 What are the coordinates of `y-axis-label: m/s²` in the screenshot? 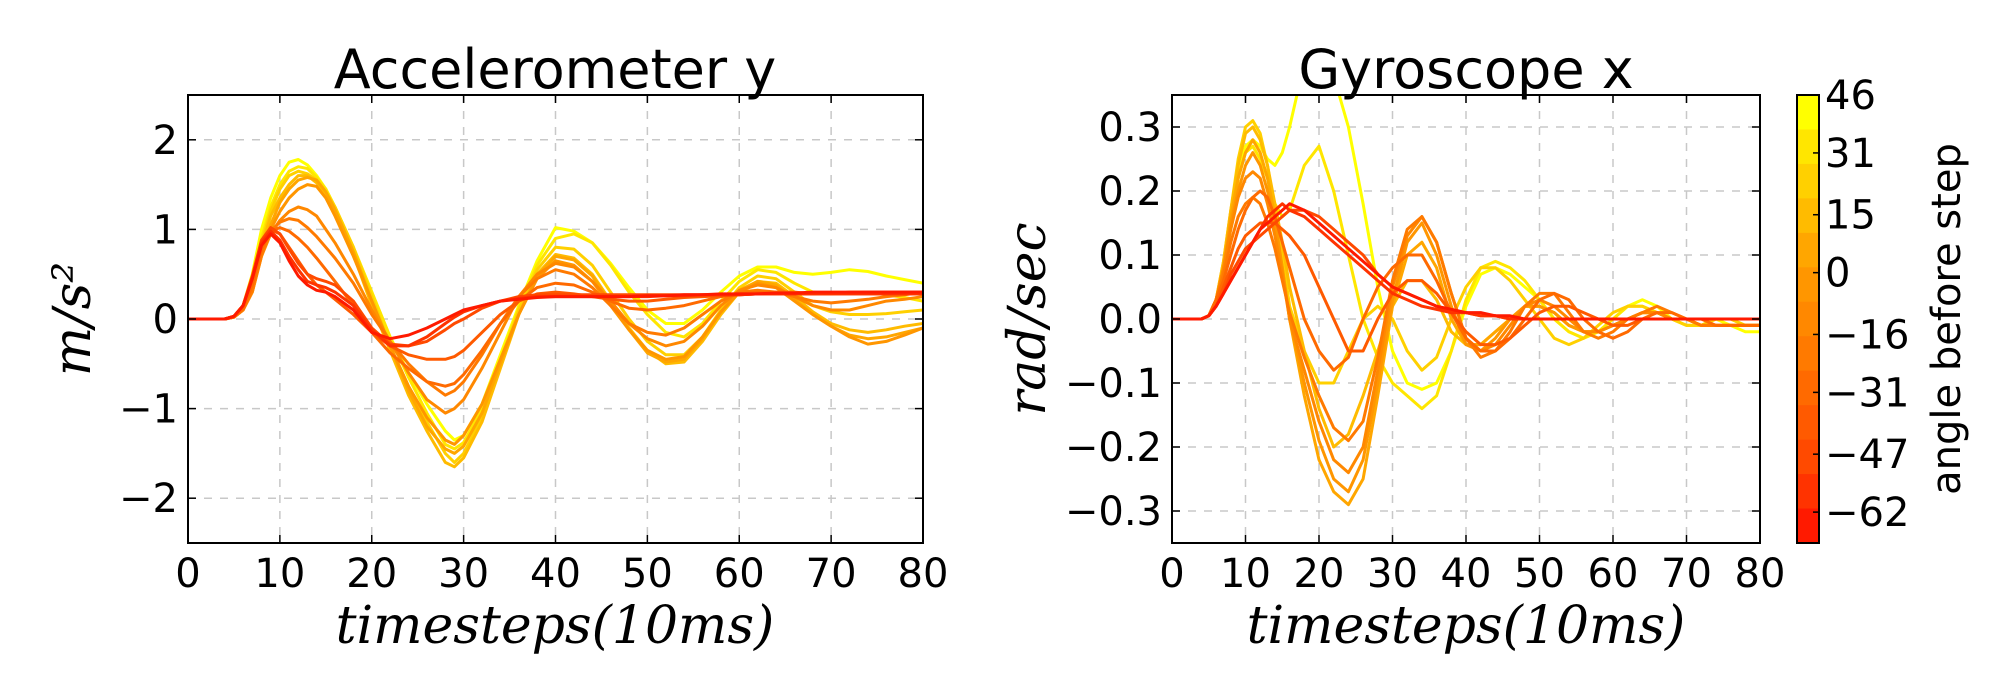 It's located at (73, 319).